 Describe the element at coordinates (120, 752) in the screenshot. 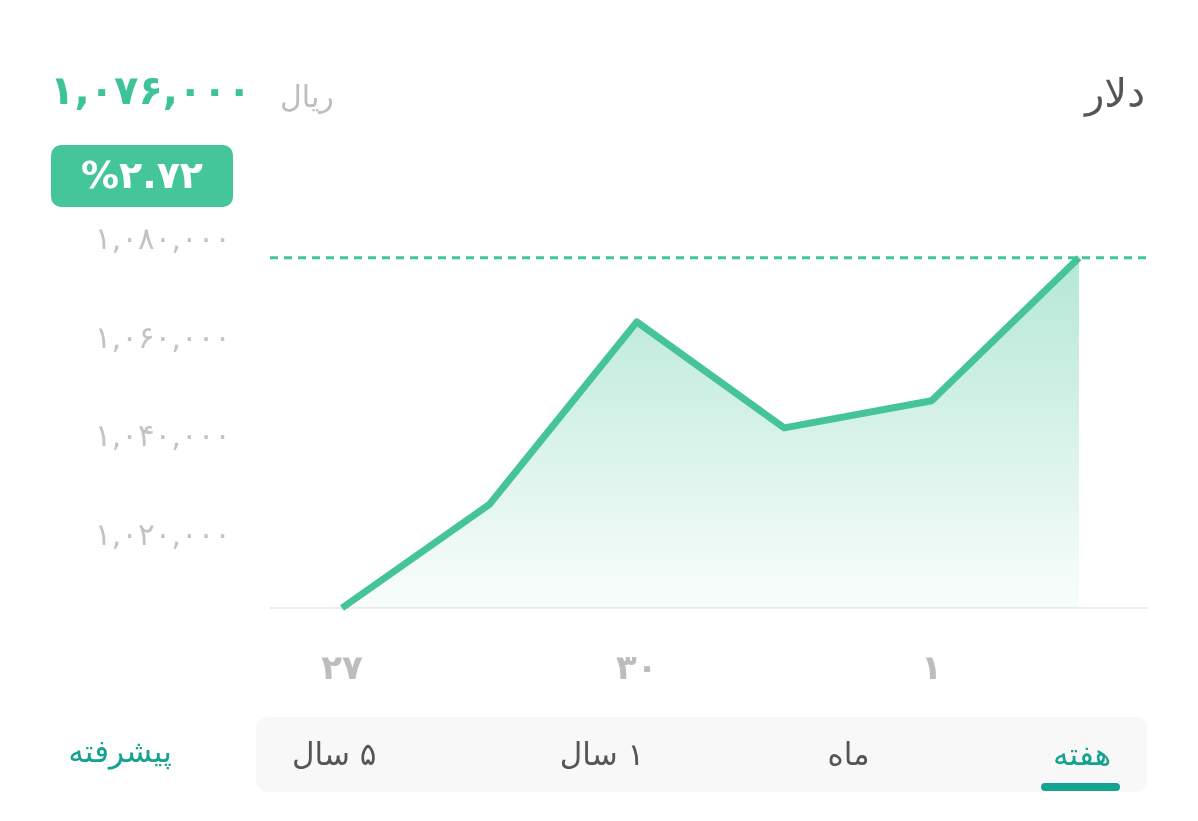

I see `text: پیشرفته` at that location.